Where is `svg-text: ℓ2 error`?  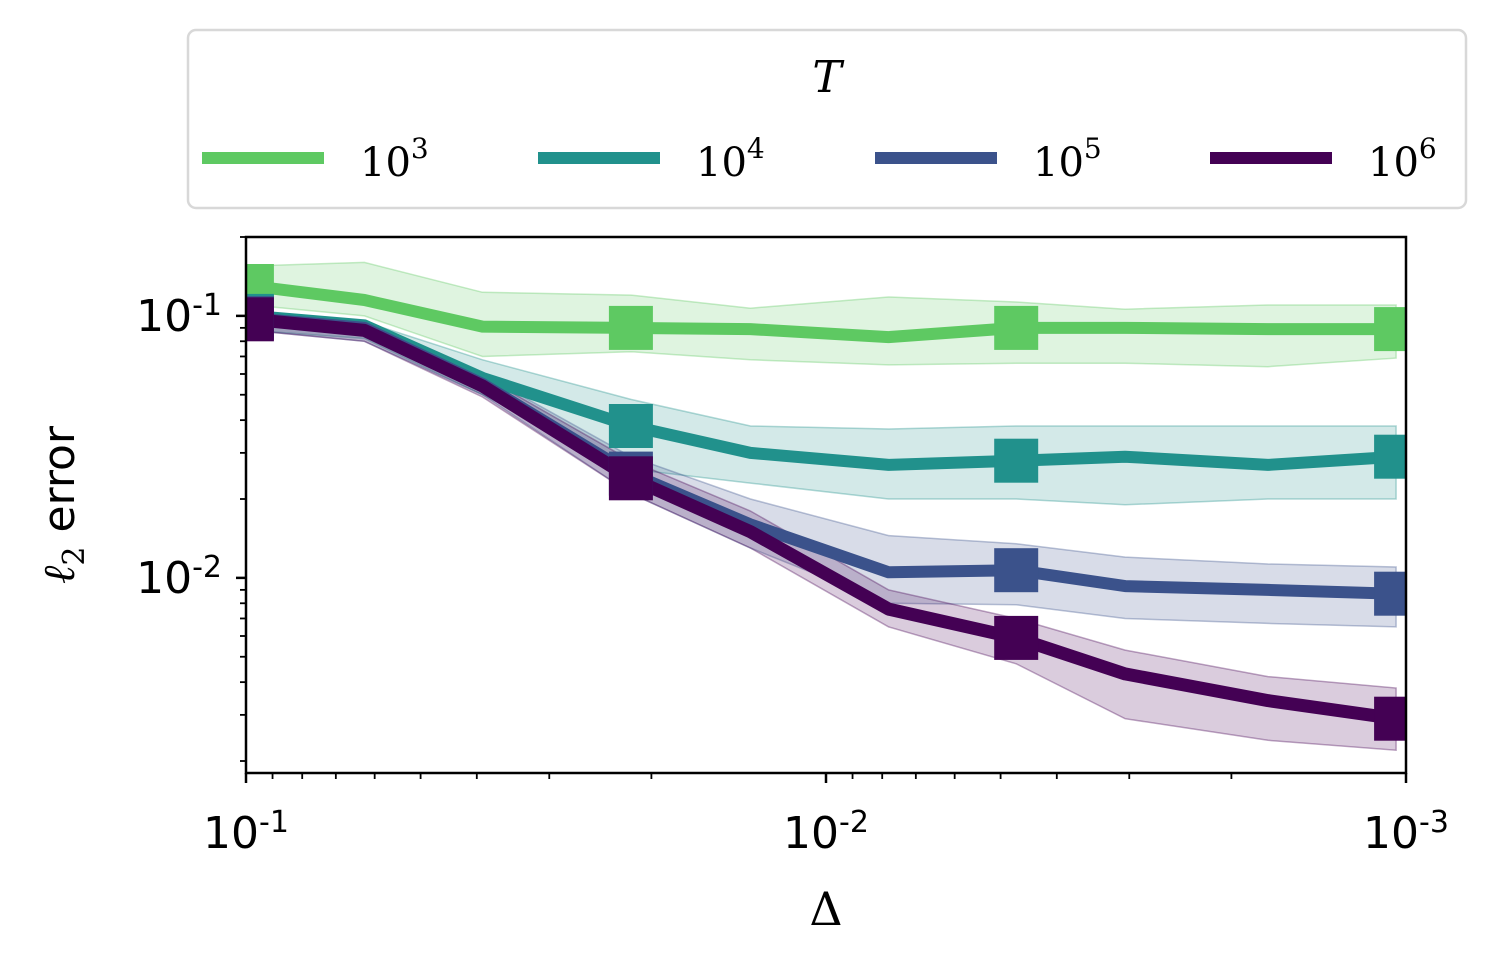 svg-text: ℓ2 error is located at coordinates (63, 504).